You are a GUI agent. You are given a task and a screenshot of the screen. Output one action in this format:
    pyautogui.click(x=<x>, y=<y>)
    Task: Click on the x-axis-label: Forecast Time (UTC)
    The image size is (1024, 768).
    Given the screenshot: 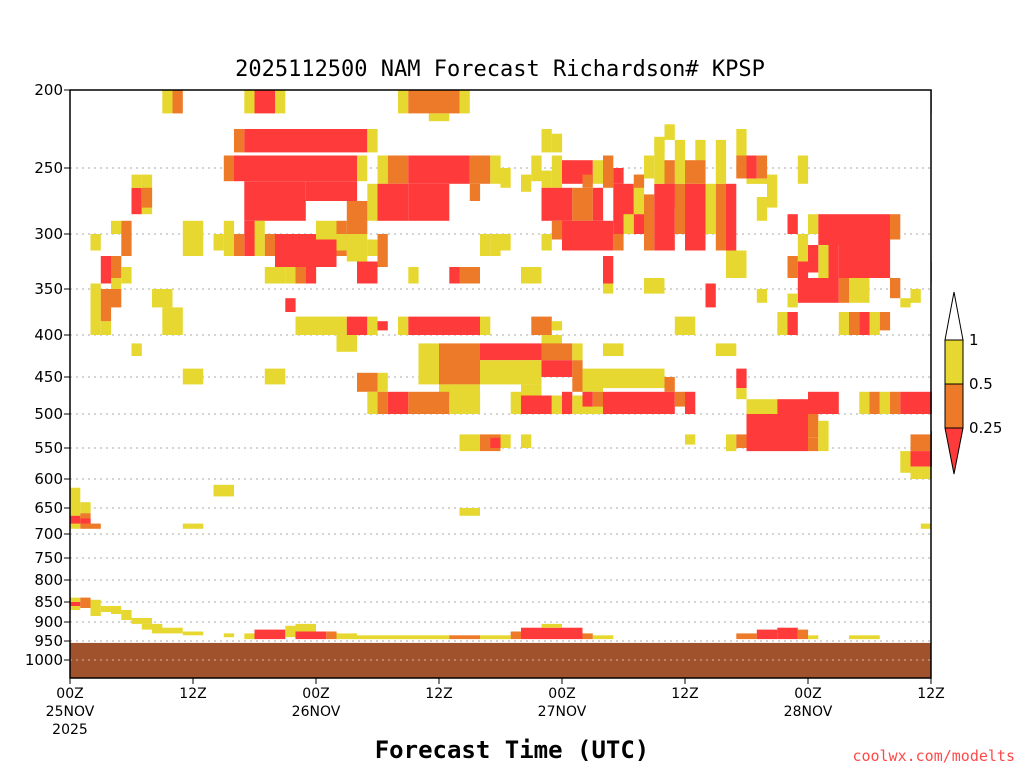 What is the action you would take?
    pyautogui.click(x=512, y=750)
    